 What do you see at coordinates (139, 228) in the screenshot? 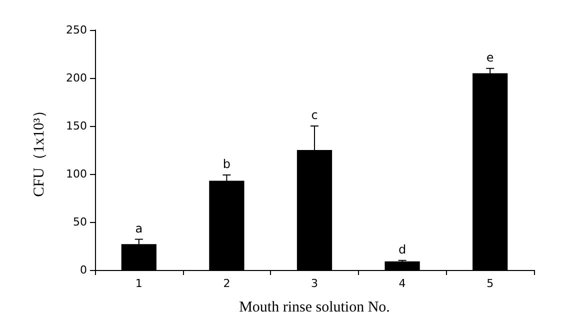
I see `annotation: a` at bounding box center [139, 228].